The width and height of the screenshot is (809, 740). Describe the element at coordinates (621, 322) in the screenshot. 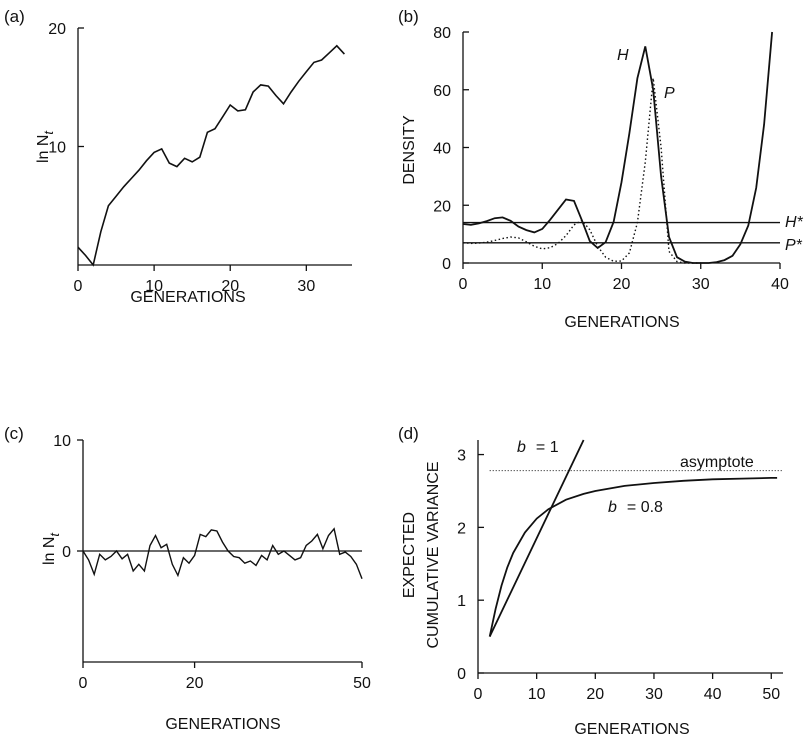

I see `panel-b-xlabel: GENERATIONS` at that location.